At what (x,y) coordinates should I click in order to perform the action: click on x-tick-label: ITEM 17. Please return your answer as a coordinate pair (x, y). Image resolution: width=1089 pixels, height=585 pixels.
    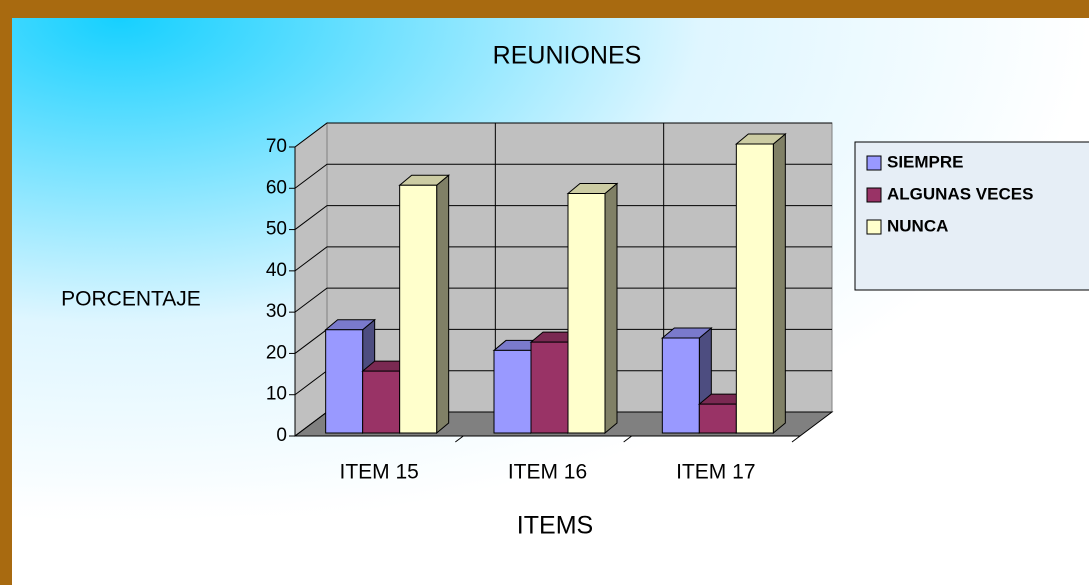
    Looking at the image, I should click on (715, 472).